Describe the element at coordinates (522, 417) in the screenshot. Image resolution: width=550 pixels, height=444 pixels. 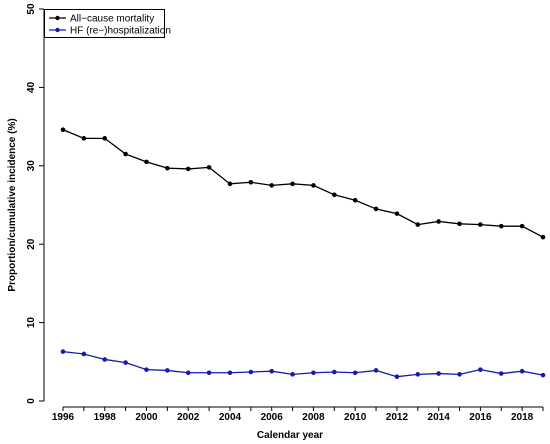
I see `x-tick-label: 2018` at that location.